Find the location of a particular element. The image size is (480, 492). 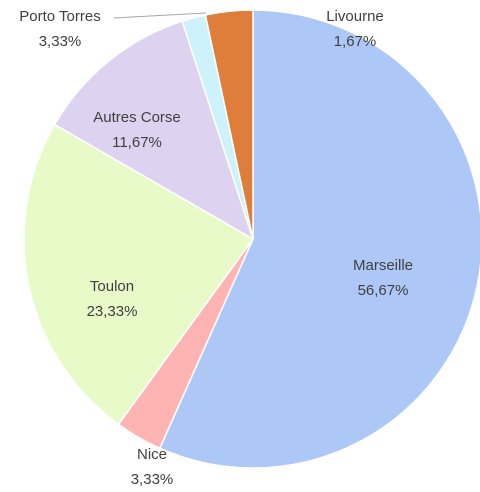

data-label-category: Autres Corse is located at coordinates (137, 117).